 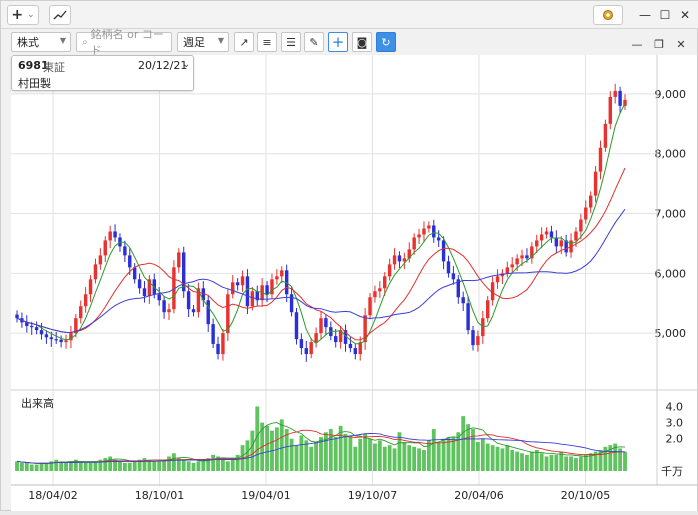 I want to click on pen-tool: ✎, so click(x=314, y=42).